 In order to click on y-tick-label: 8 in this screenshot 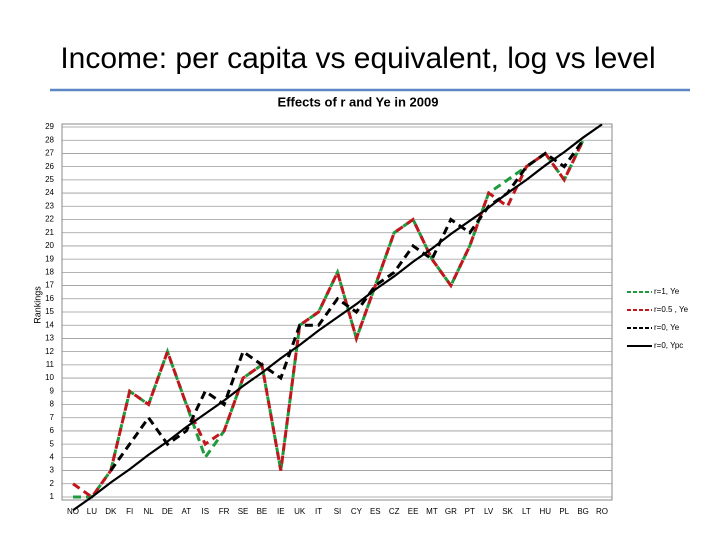, I will do `click(52, 404)`.